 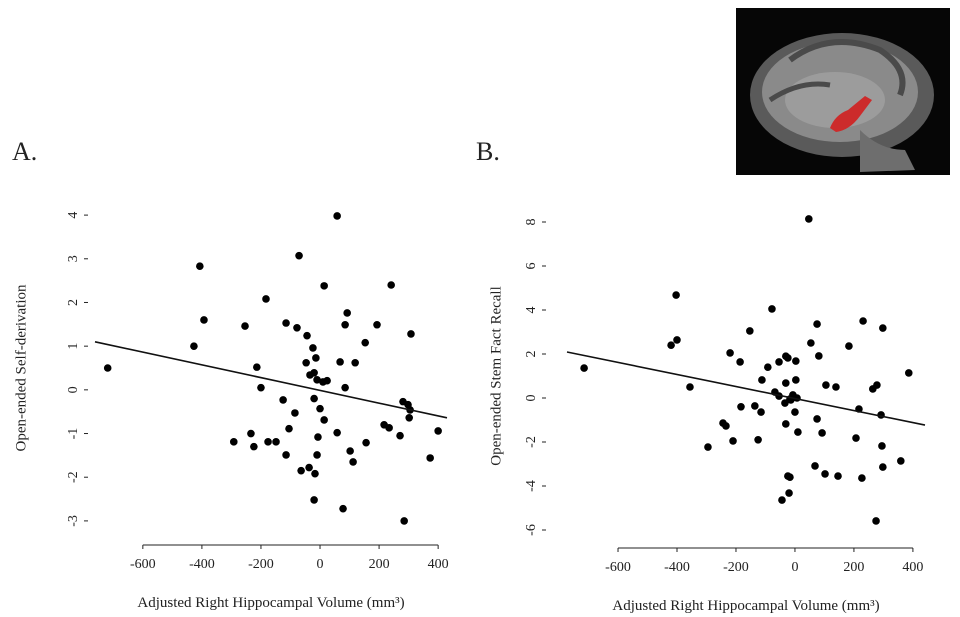 I want to click on y-tick-label: 3, so click(x=73, y=258).